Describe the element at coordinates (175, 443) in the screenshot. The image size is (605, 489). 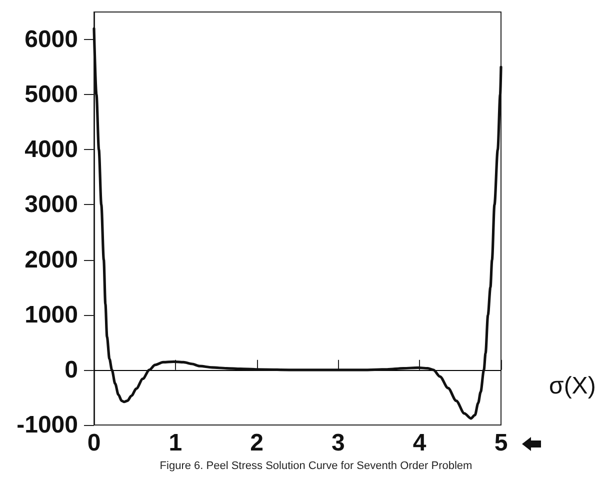
I see `x-tick-label: 1` at that location.